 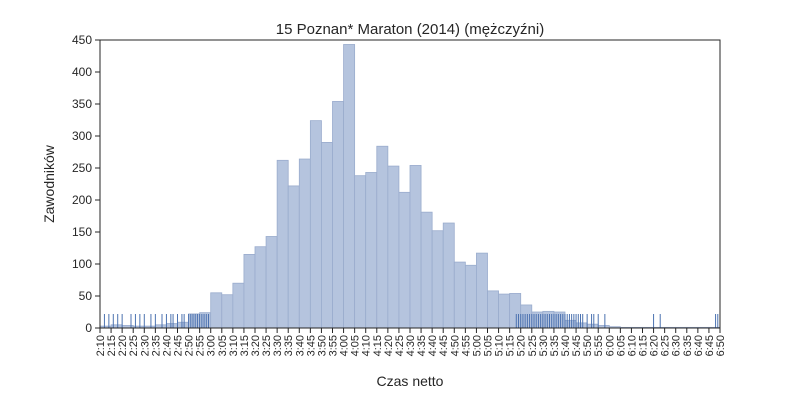 What do you see at coordinates (300, 345) in the screenshot?
I see `x-tick-label: 3:40` at bounding box center [300, 345].